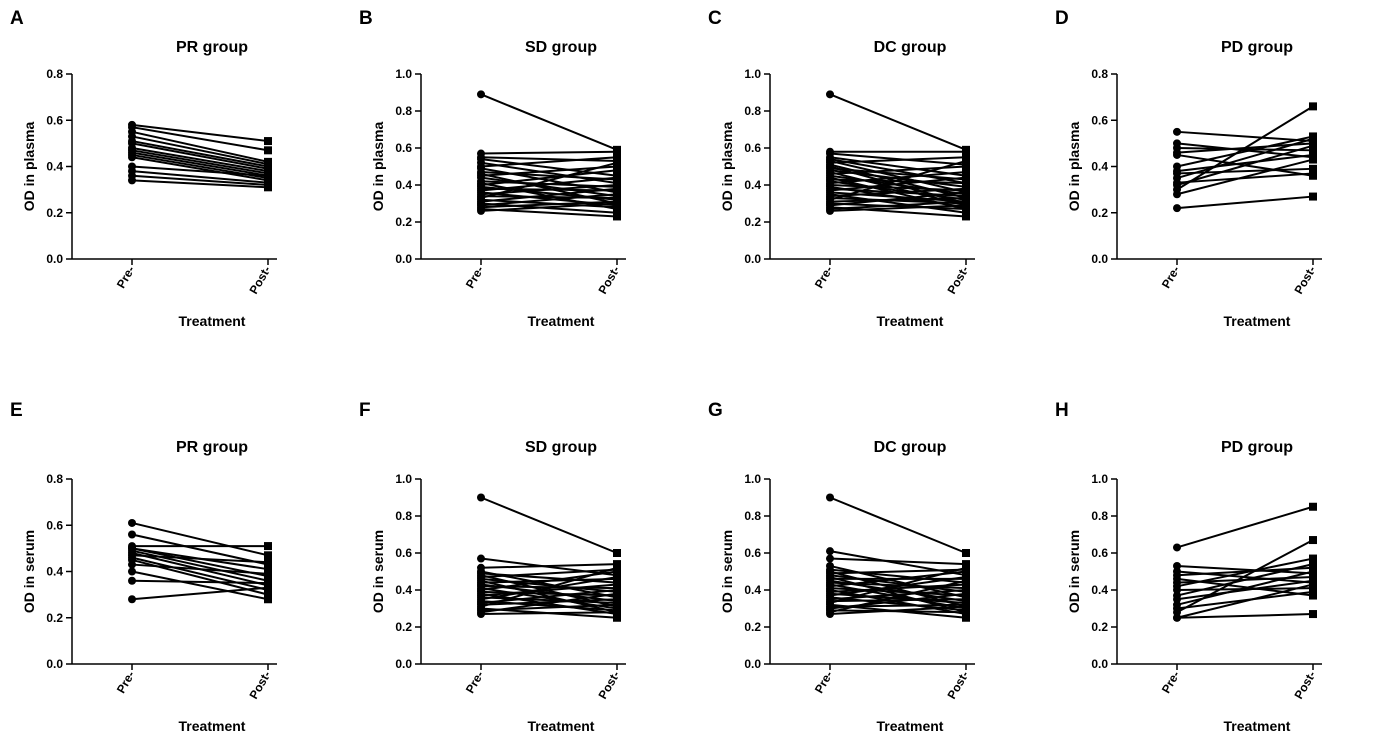 The width and height of the screenshot is (1397, 736). Describe the element at coordinates (212, 47) in the screenshot. I see `chart-title: PR group` at that location.